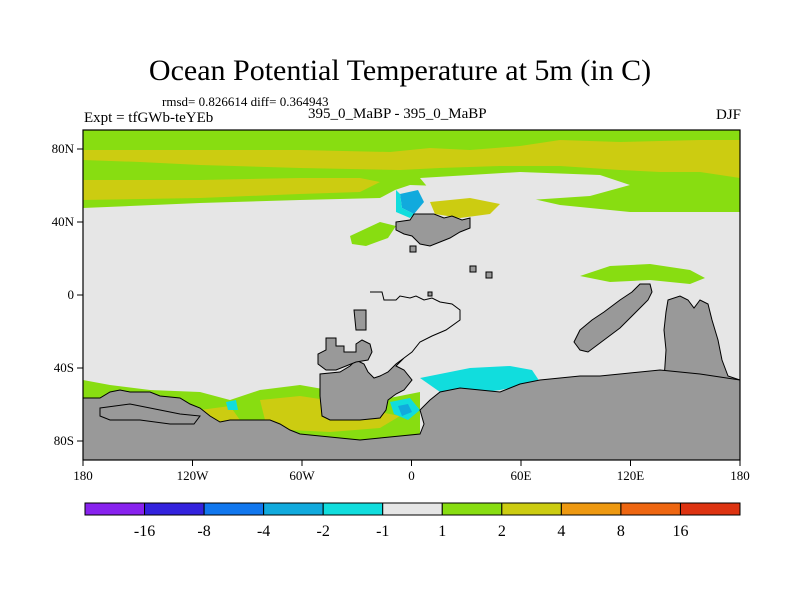  I want to click on lat-tick-40s: 40S, so click(64, 367).